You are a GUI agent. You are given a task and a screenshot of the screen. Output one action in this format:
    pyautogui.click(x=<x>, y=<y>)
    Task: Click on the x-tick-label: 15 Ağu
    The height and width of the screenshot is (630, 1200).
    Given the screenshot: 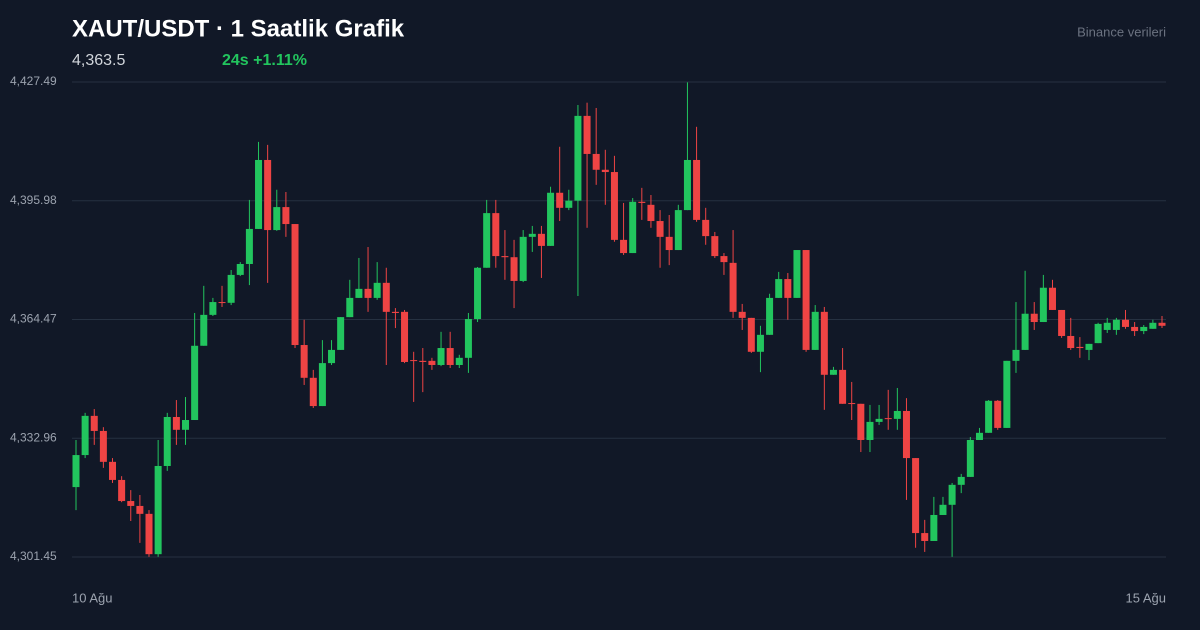 What is the action you would take?
    pyautogui.click(x=1146, y=597)
    